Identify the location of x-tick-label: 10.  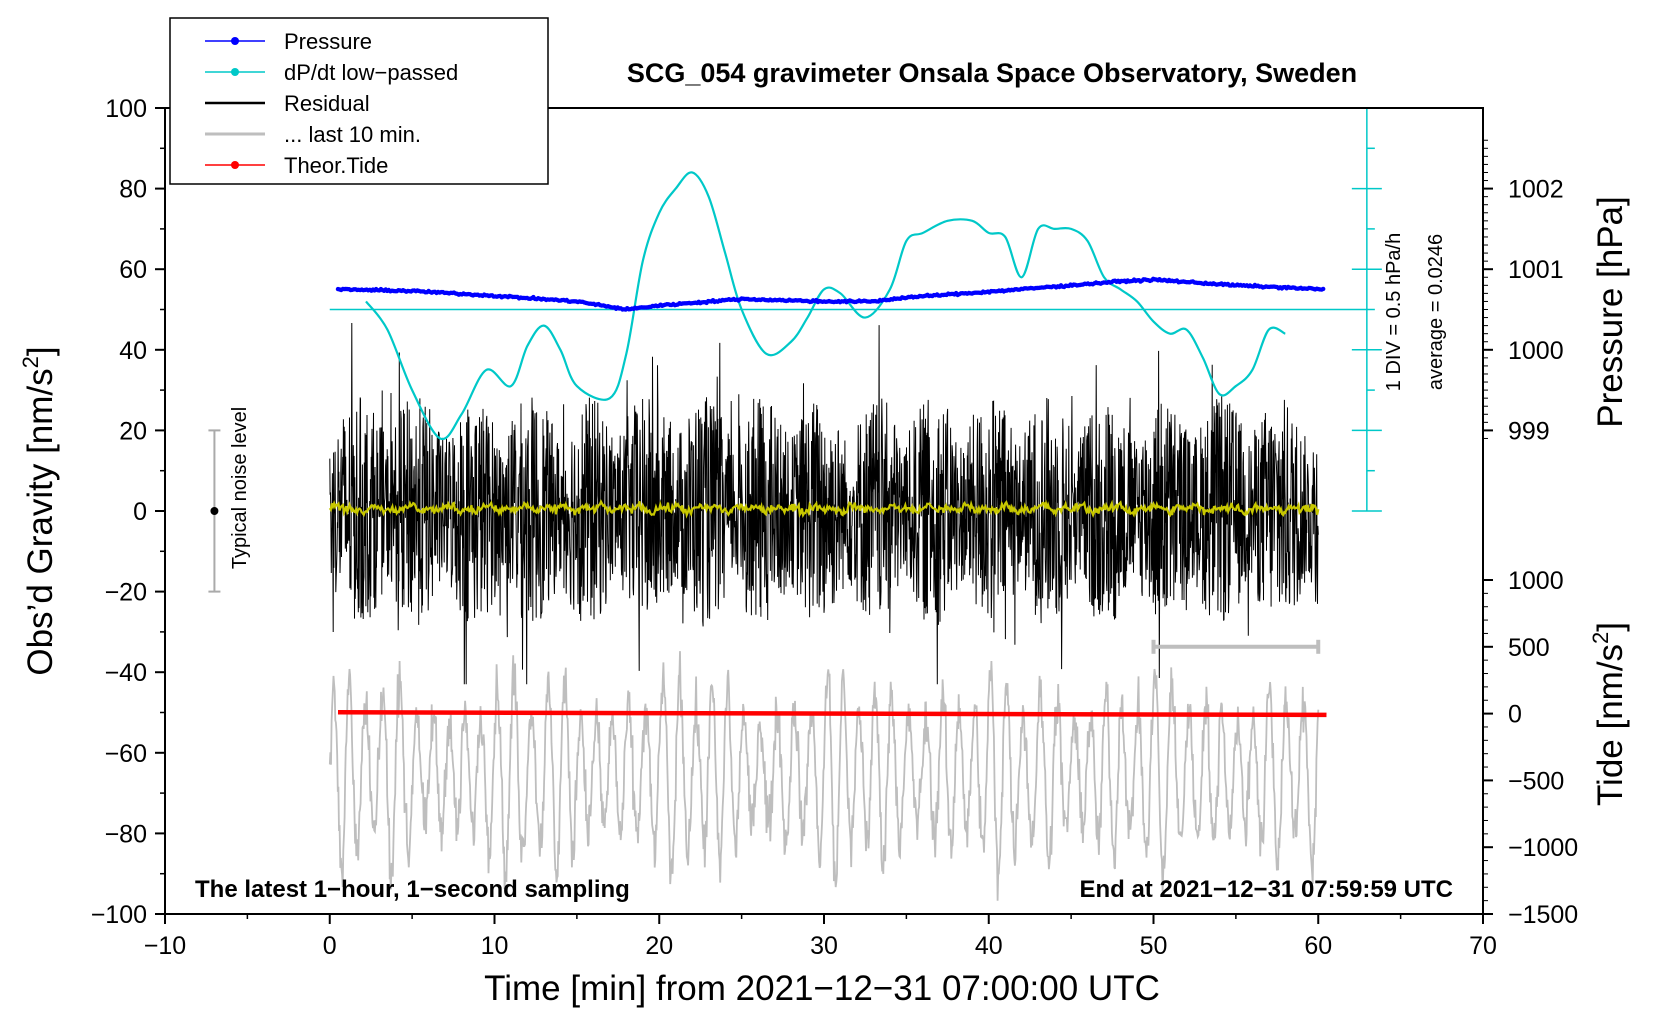
(495, 946).